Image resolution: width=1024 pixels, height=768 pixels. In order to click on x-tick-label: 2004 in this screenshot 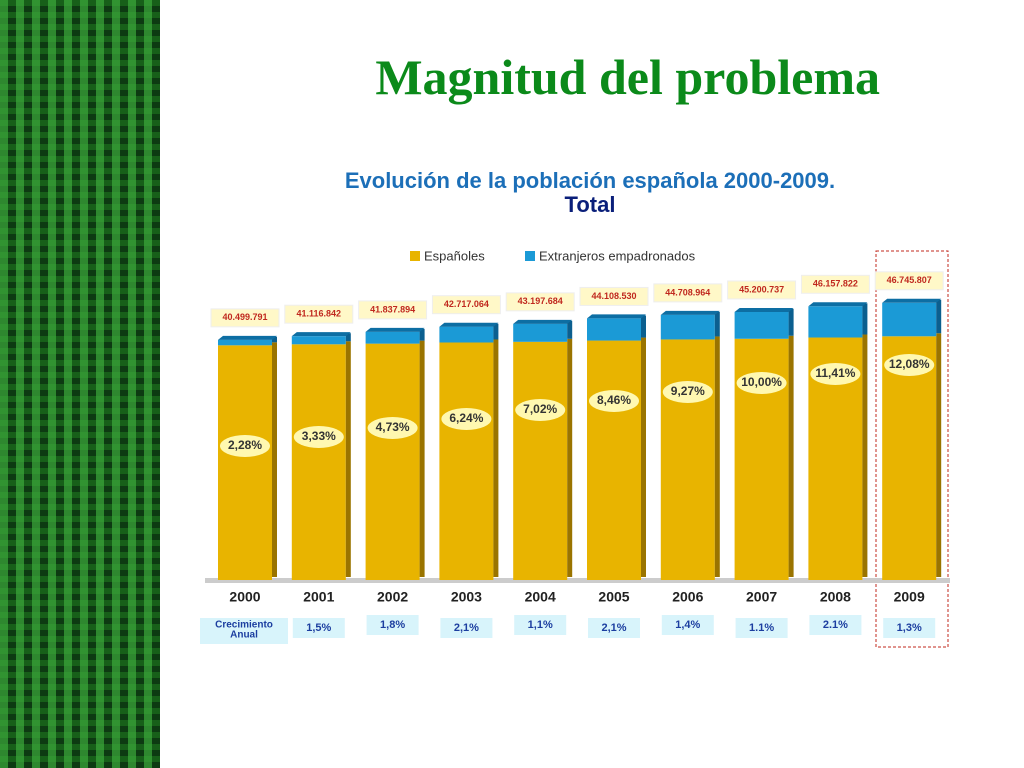, I will do `click(540, 597)`.